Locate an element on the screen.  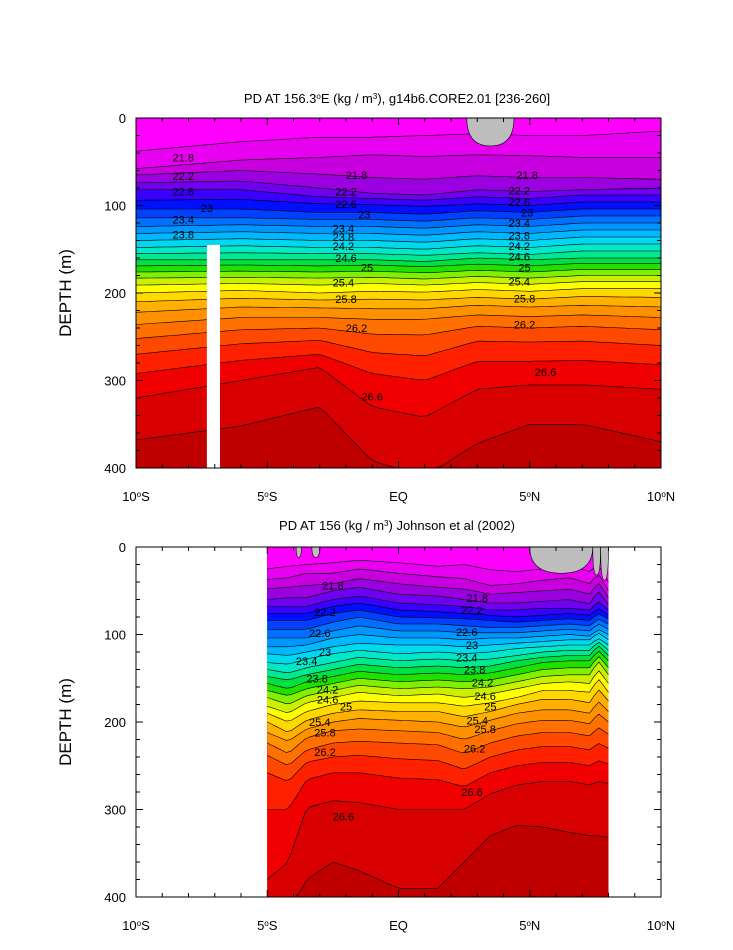
x-tick-label: 5oN is located at coordinates (529, 925).